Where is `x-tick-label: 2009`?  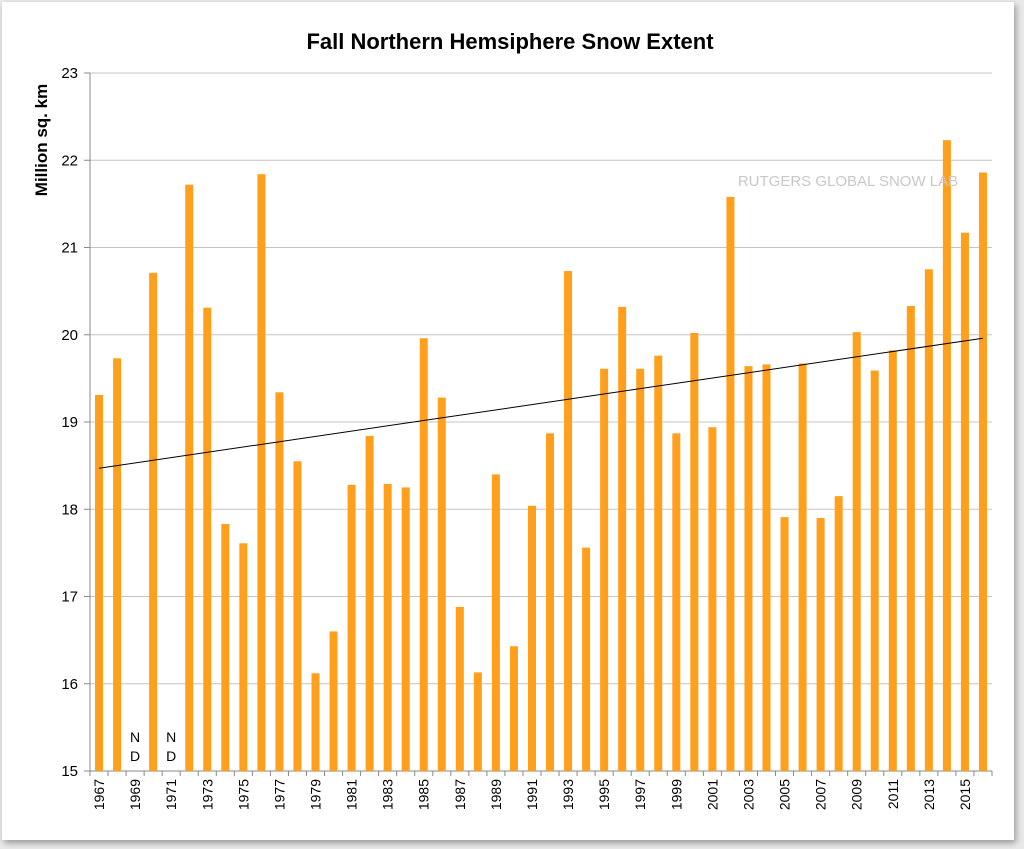
x-tick-label: 2009 is located at coordinates (857, 794).